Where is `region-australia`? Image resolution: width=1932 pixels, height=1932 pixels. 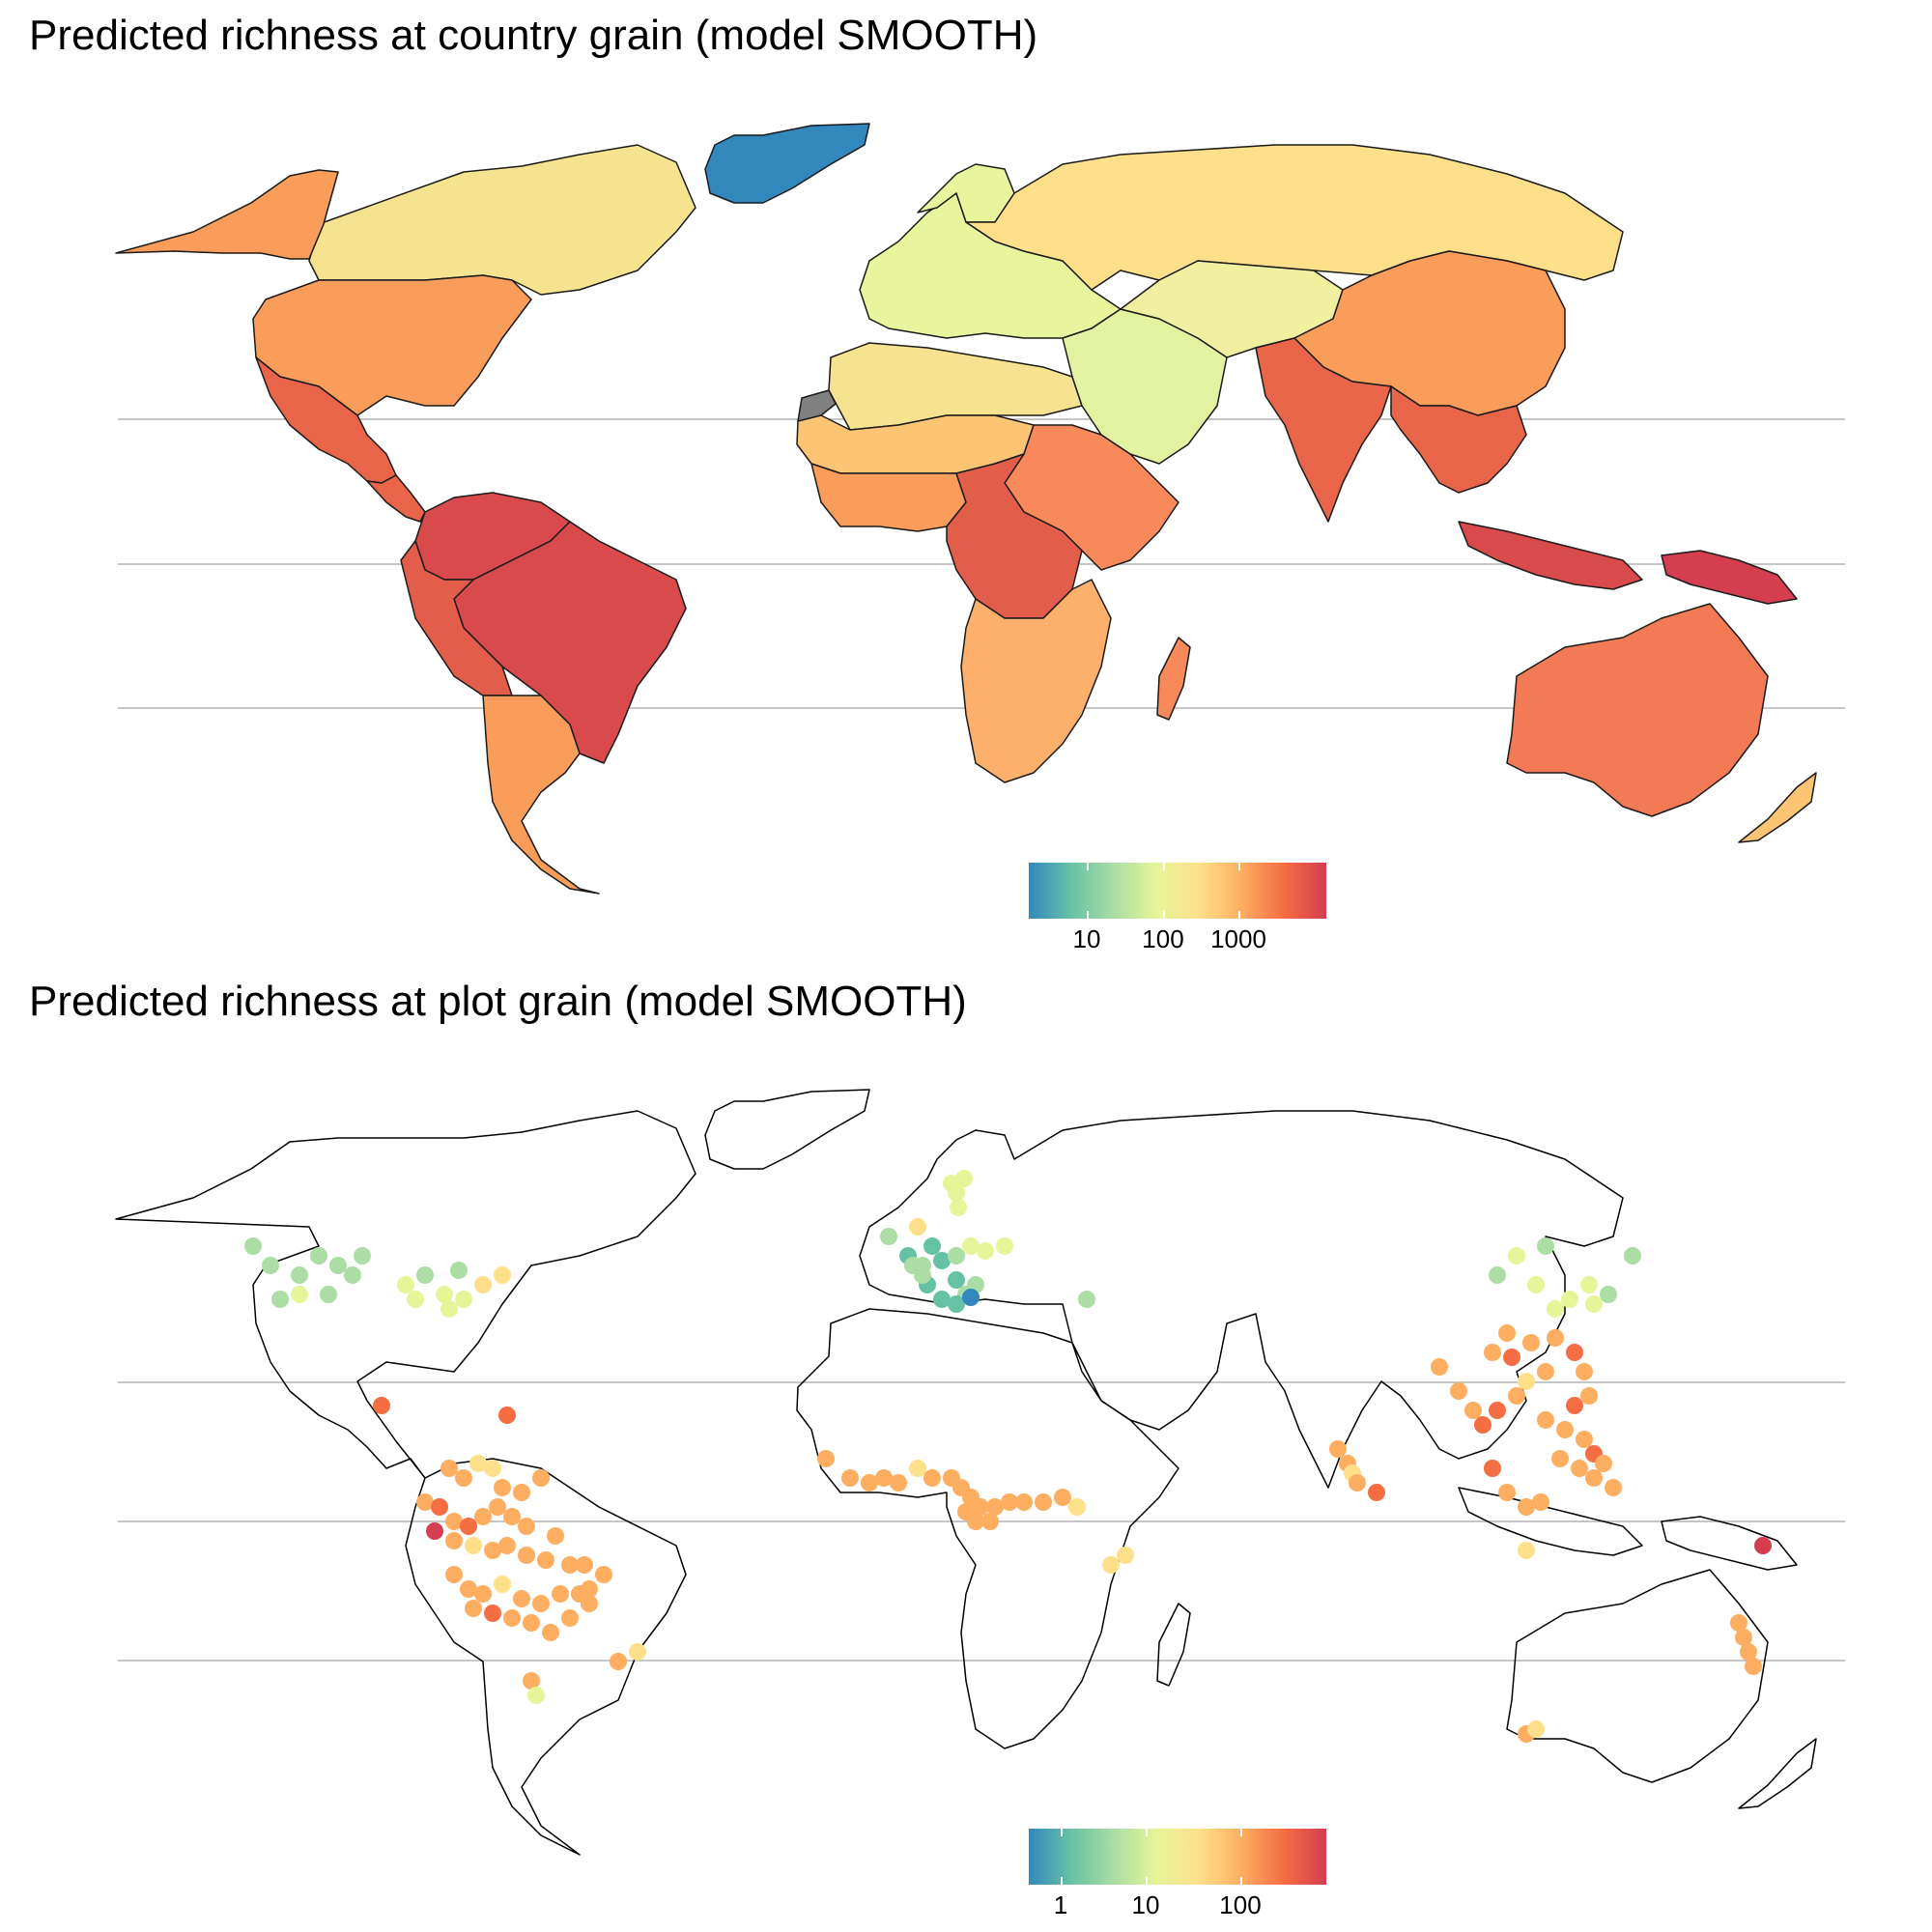 region-australia is located at coordinates (1637, 710).